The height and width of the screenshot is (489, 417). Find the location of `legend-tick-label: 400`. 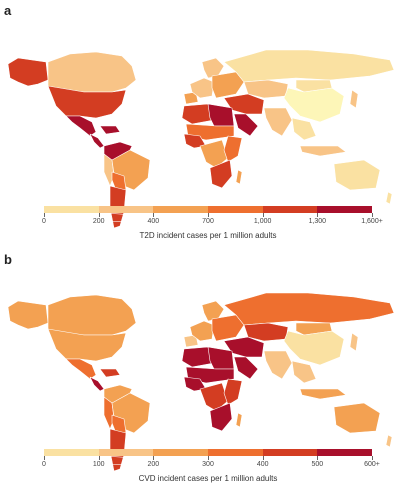

legend-tick-label: 400 is located at coordinates (153, 221).